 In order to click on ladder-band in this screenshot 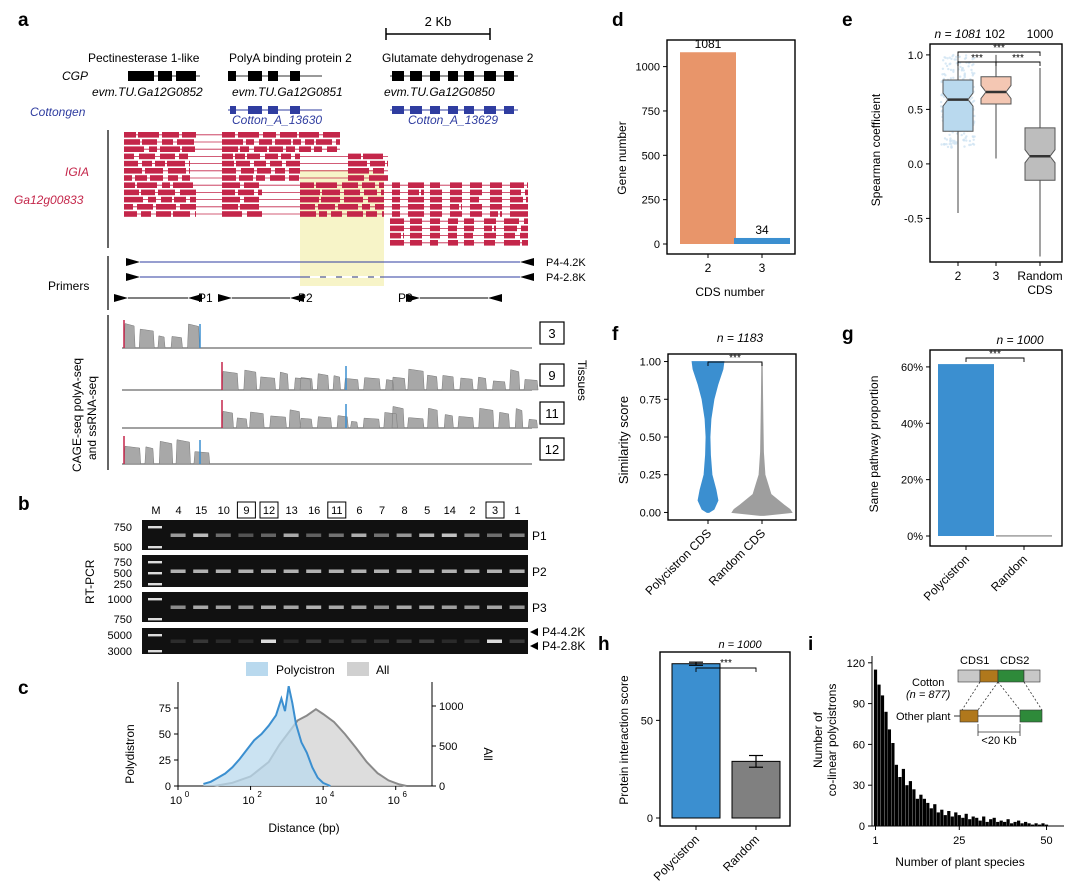, I will do `click(155, 547)`.